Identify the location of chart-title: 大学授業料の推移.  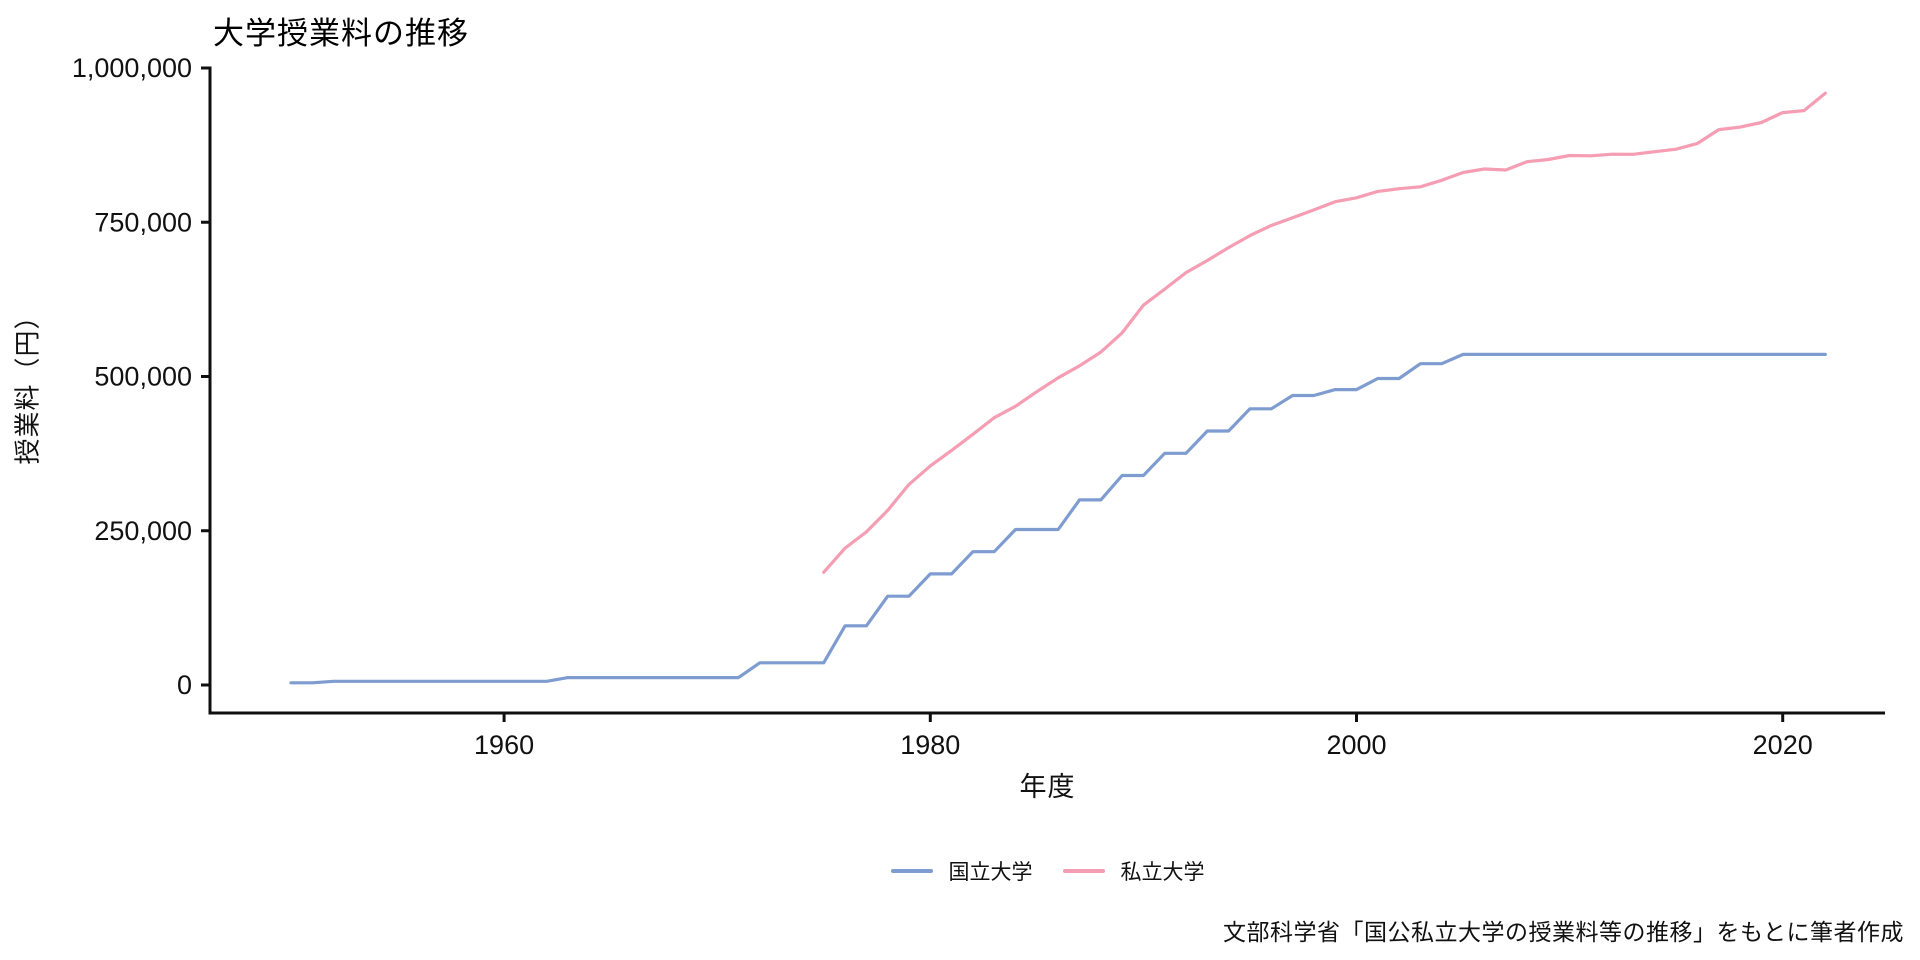
(341, 33).